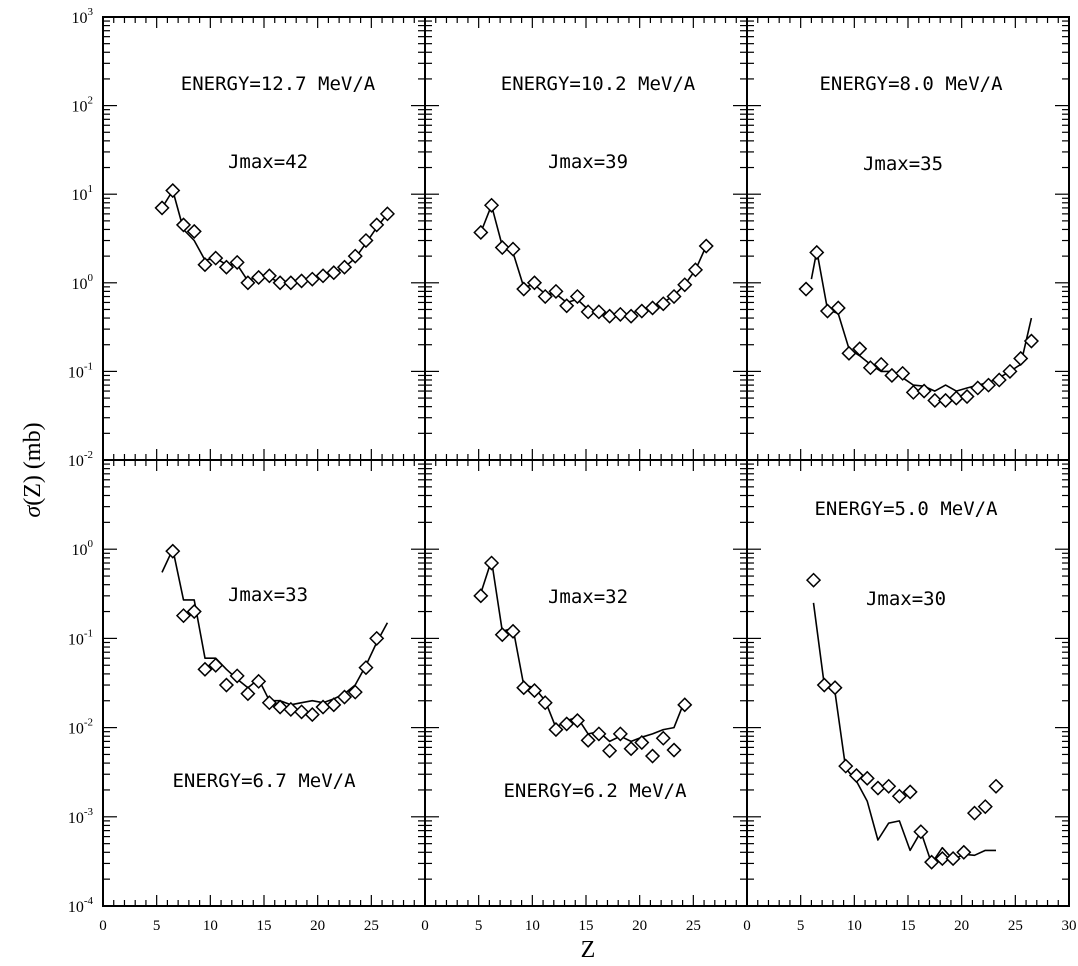  I want to click on jmax-label: Jmax=42, so click(268, 162).